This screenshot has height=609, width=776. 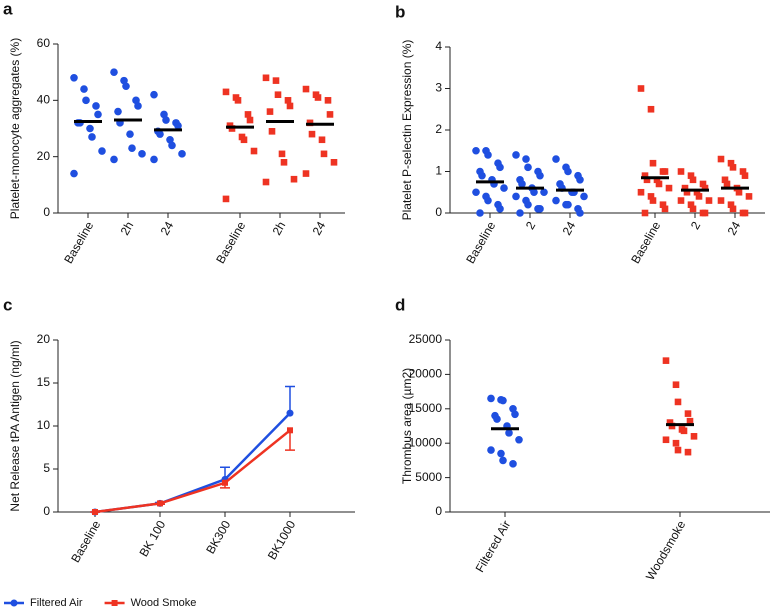 What do you see at coordinates (15, 425) in the screenshot?
I see `y-axis-label: Net Release tPA Antigen (ng/ml)` at bounding box center [15, 425].